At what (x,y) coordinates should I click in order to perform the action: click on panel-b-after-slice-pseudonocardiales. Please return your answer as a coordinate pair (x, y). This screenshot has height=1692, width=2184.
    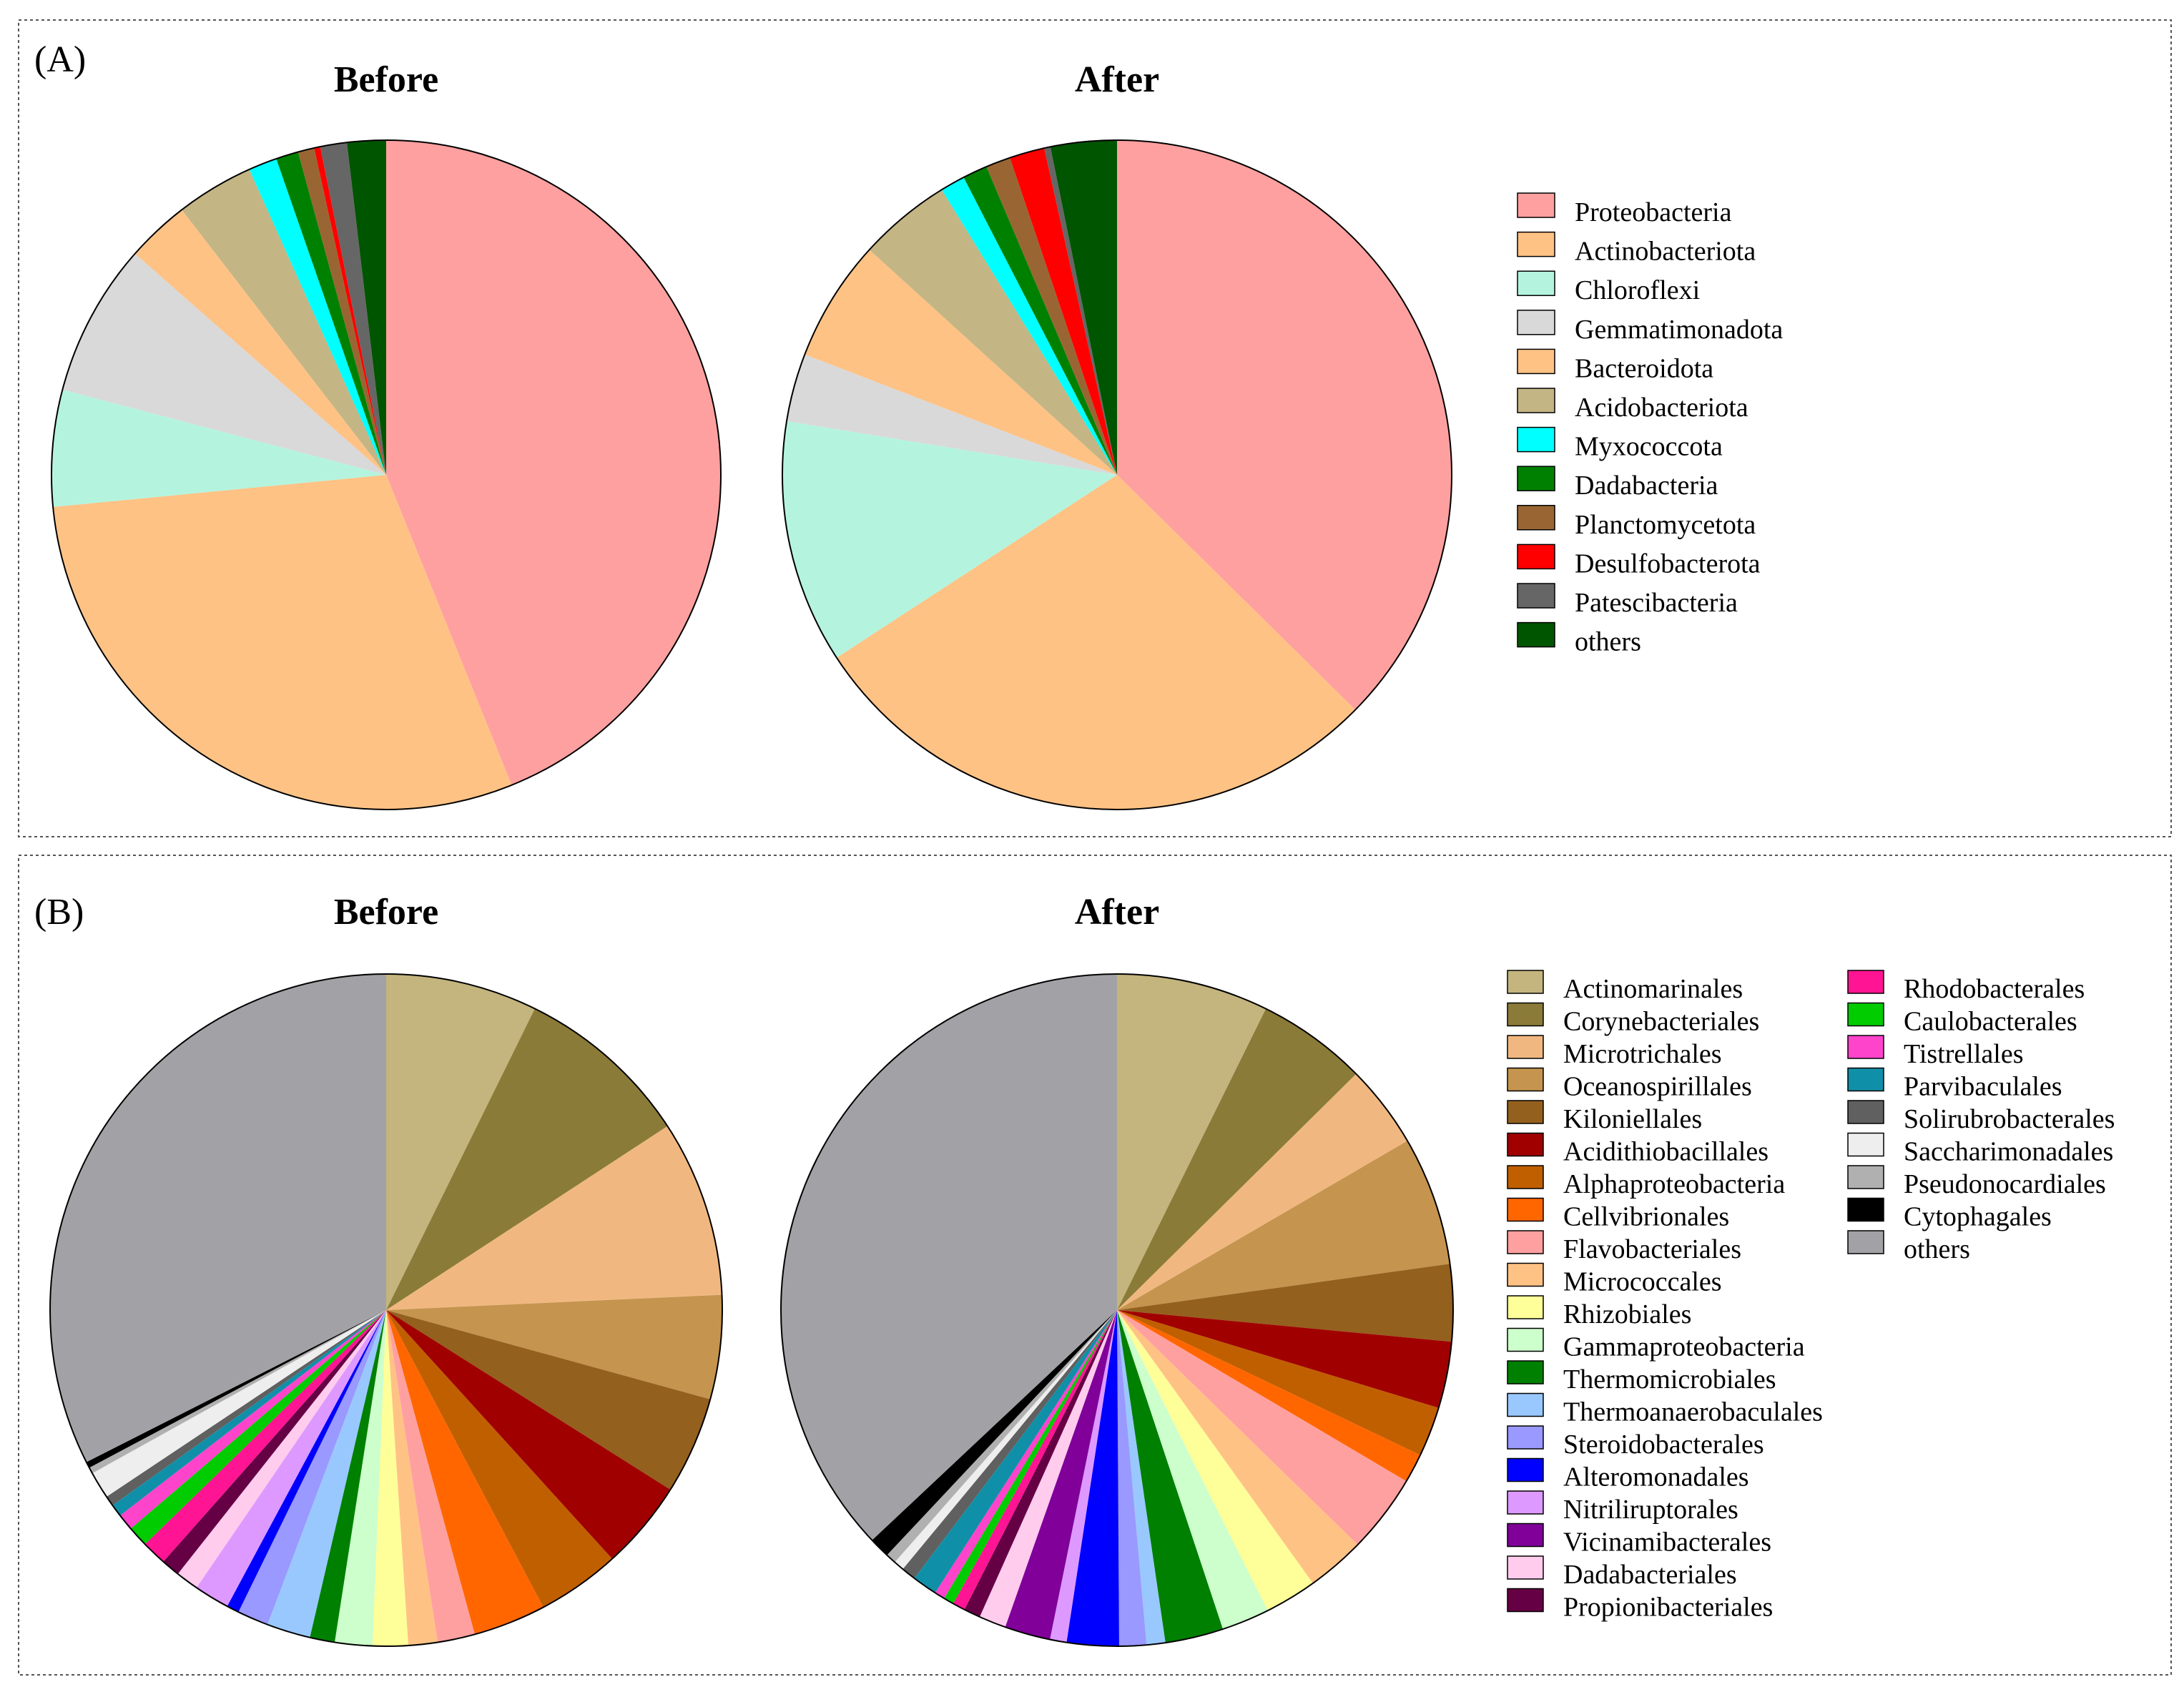
    Looking at the image, I should click on (1002, 1436).